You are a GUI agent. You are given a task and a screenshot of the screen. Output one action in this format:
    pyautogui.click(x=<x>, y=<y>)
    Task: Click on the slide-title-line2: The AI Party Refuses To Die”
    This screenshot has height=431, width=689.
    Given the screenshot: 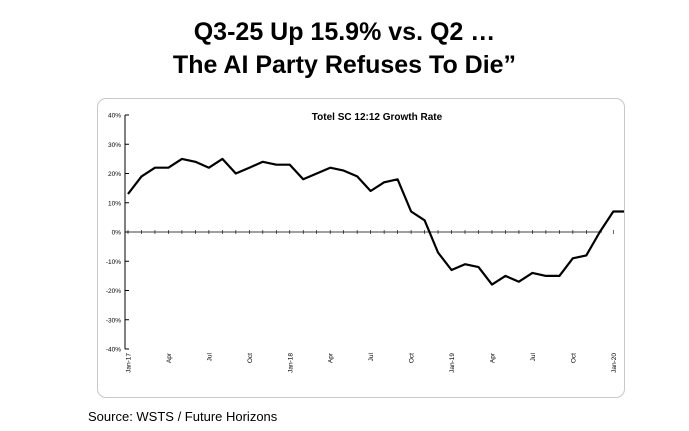 What is the action you would take?
    pyautogui.click(x=344, y=65)
    